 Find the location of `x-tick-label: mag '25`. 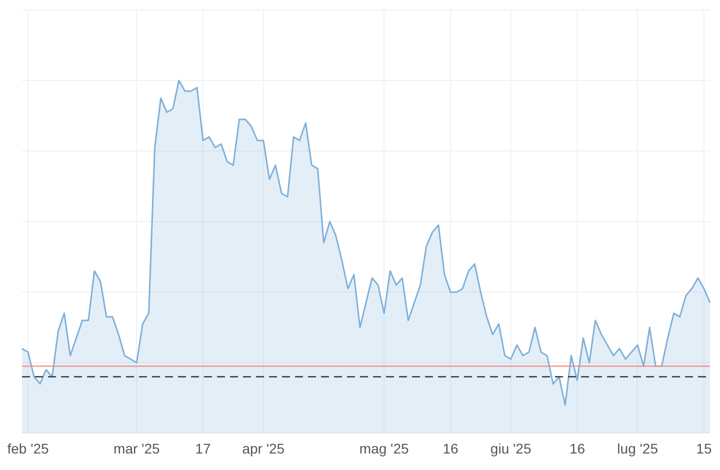

x-tick-label: mag '25 is located at coordinates (384, 448).